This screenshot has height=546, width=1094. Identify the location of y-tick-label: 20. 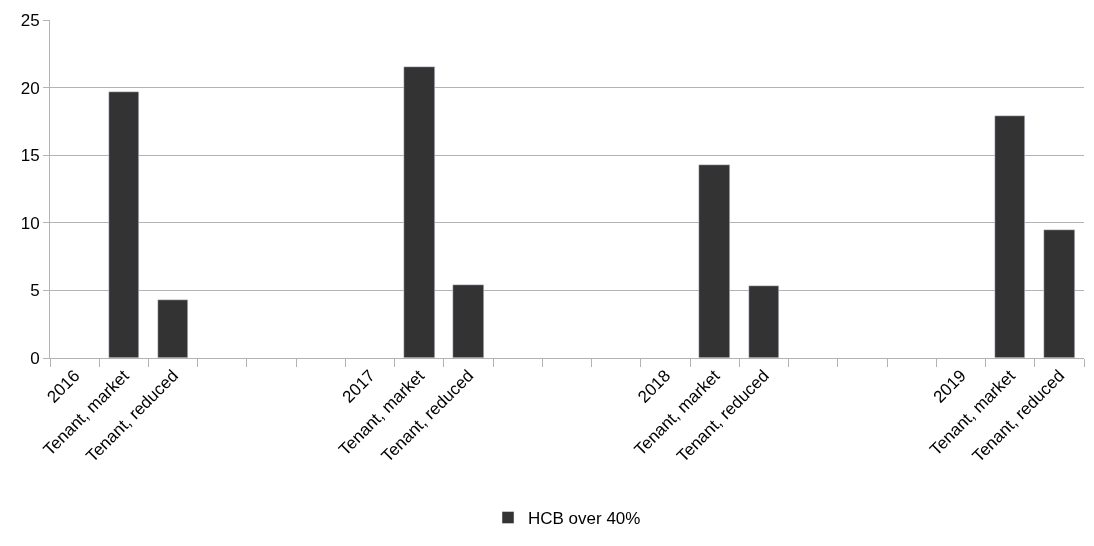
(30, 88).